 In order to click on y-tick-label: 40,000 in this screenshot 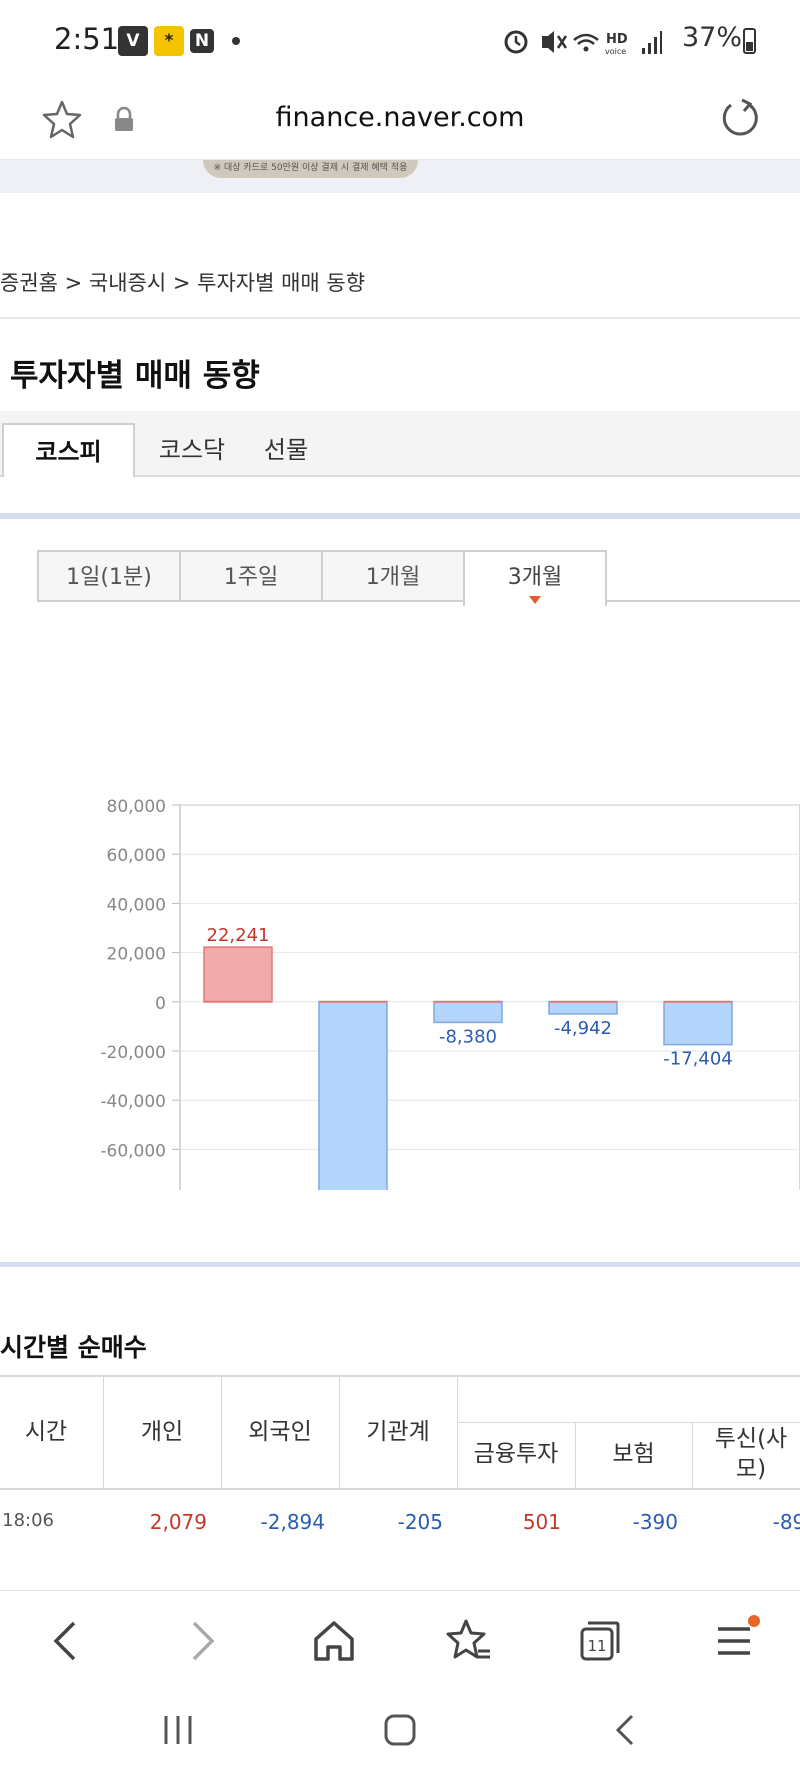, I will do `click(136, 905)`.